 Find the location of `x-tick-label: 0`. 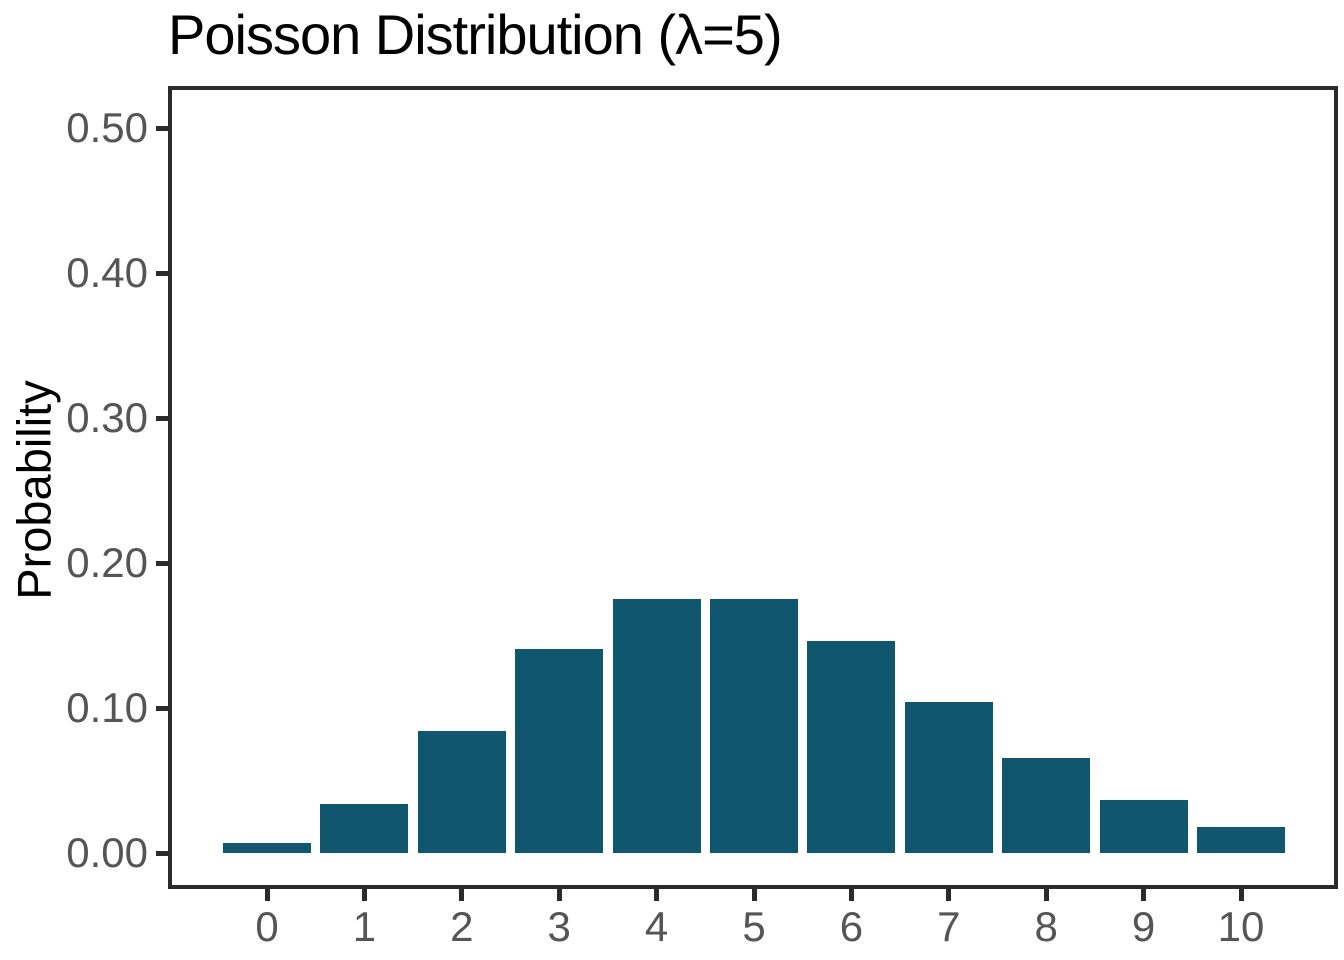

x-tick-label: 0 is located at coordinates (267, 926).